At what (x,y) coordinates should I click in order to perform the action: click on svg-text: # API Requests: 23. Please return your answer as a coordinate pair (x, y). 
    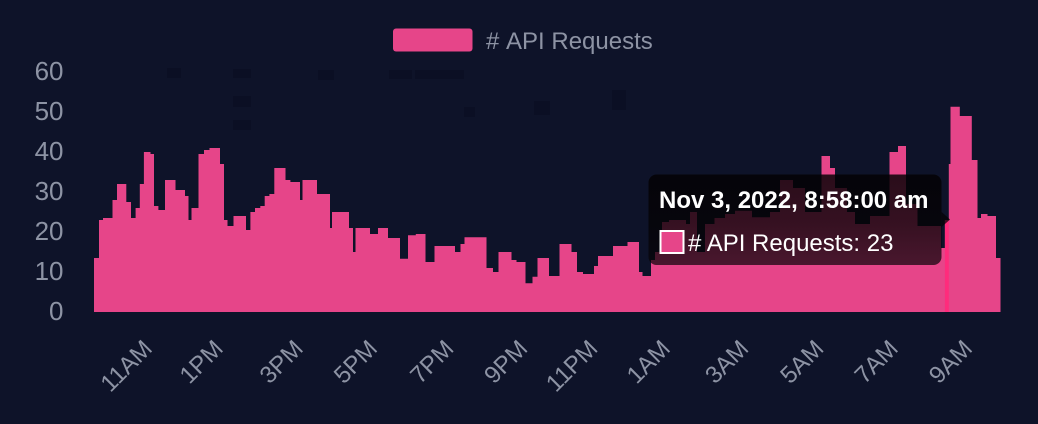
    Looking at the image, I should click on (790, 243).